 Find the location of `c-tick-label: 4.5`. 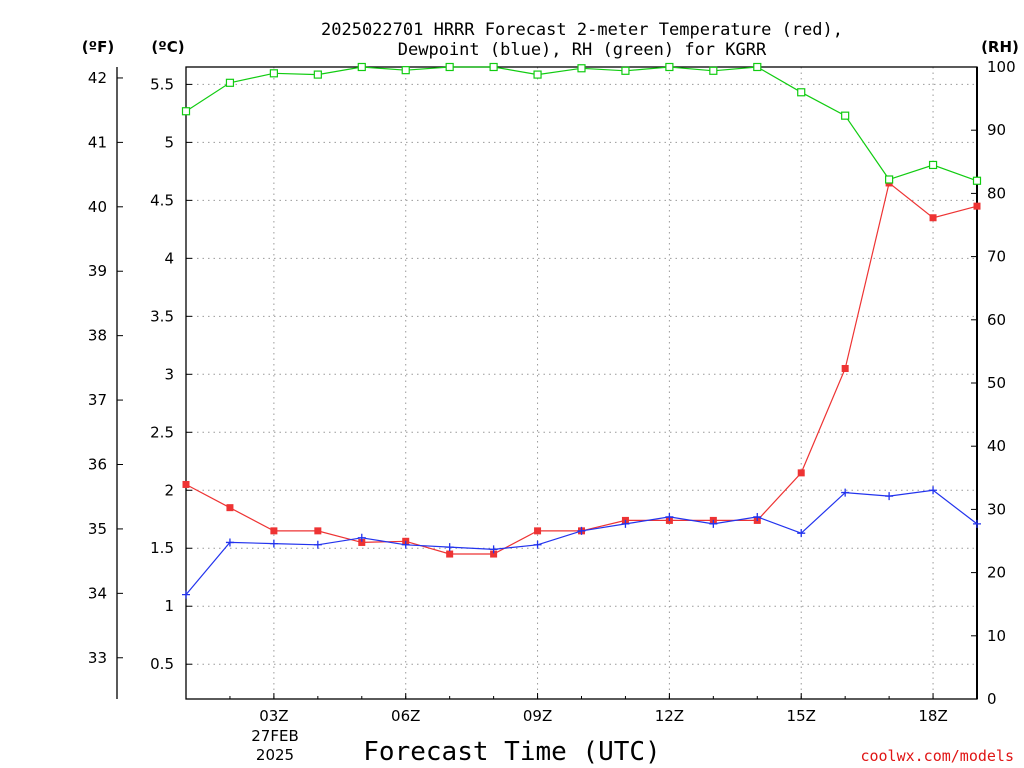

c-tick-label: 4.5 is located at coordinates (162, 200).